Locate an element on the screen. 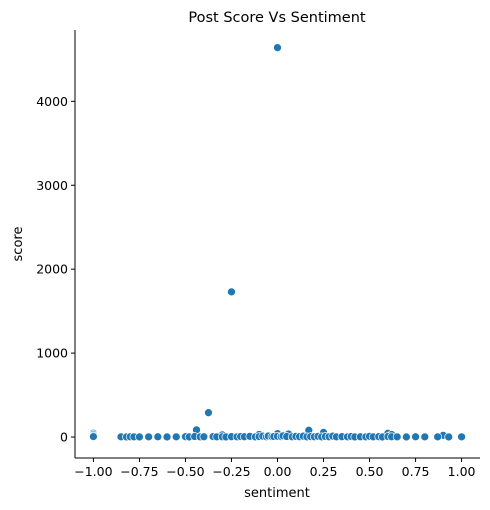  x-tick-label: −0.50 is located at coordinates (185, 471).